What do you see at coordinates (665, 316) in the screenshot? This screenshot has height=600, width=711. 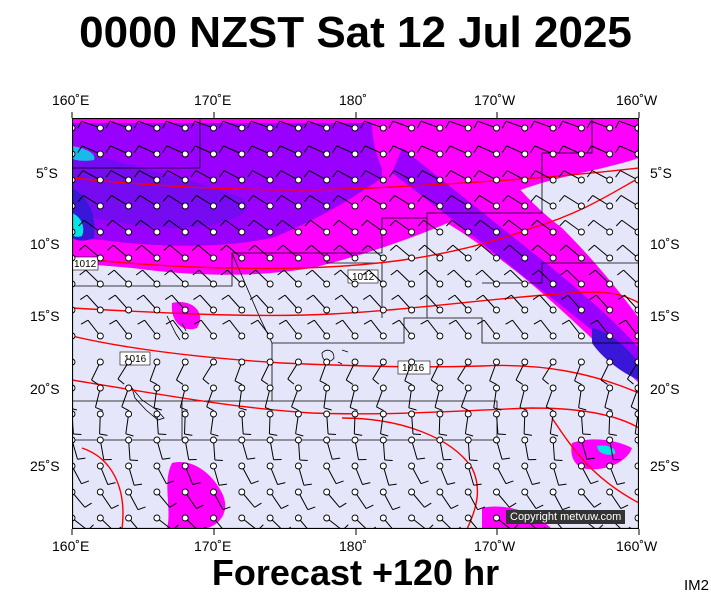 I see `lat-label-right-15s: 15˚S` at bounding box center [665, 316].